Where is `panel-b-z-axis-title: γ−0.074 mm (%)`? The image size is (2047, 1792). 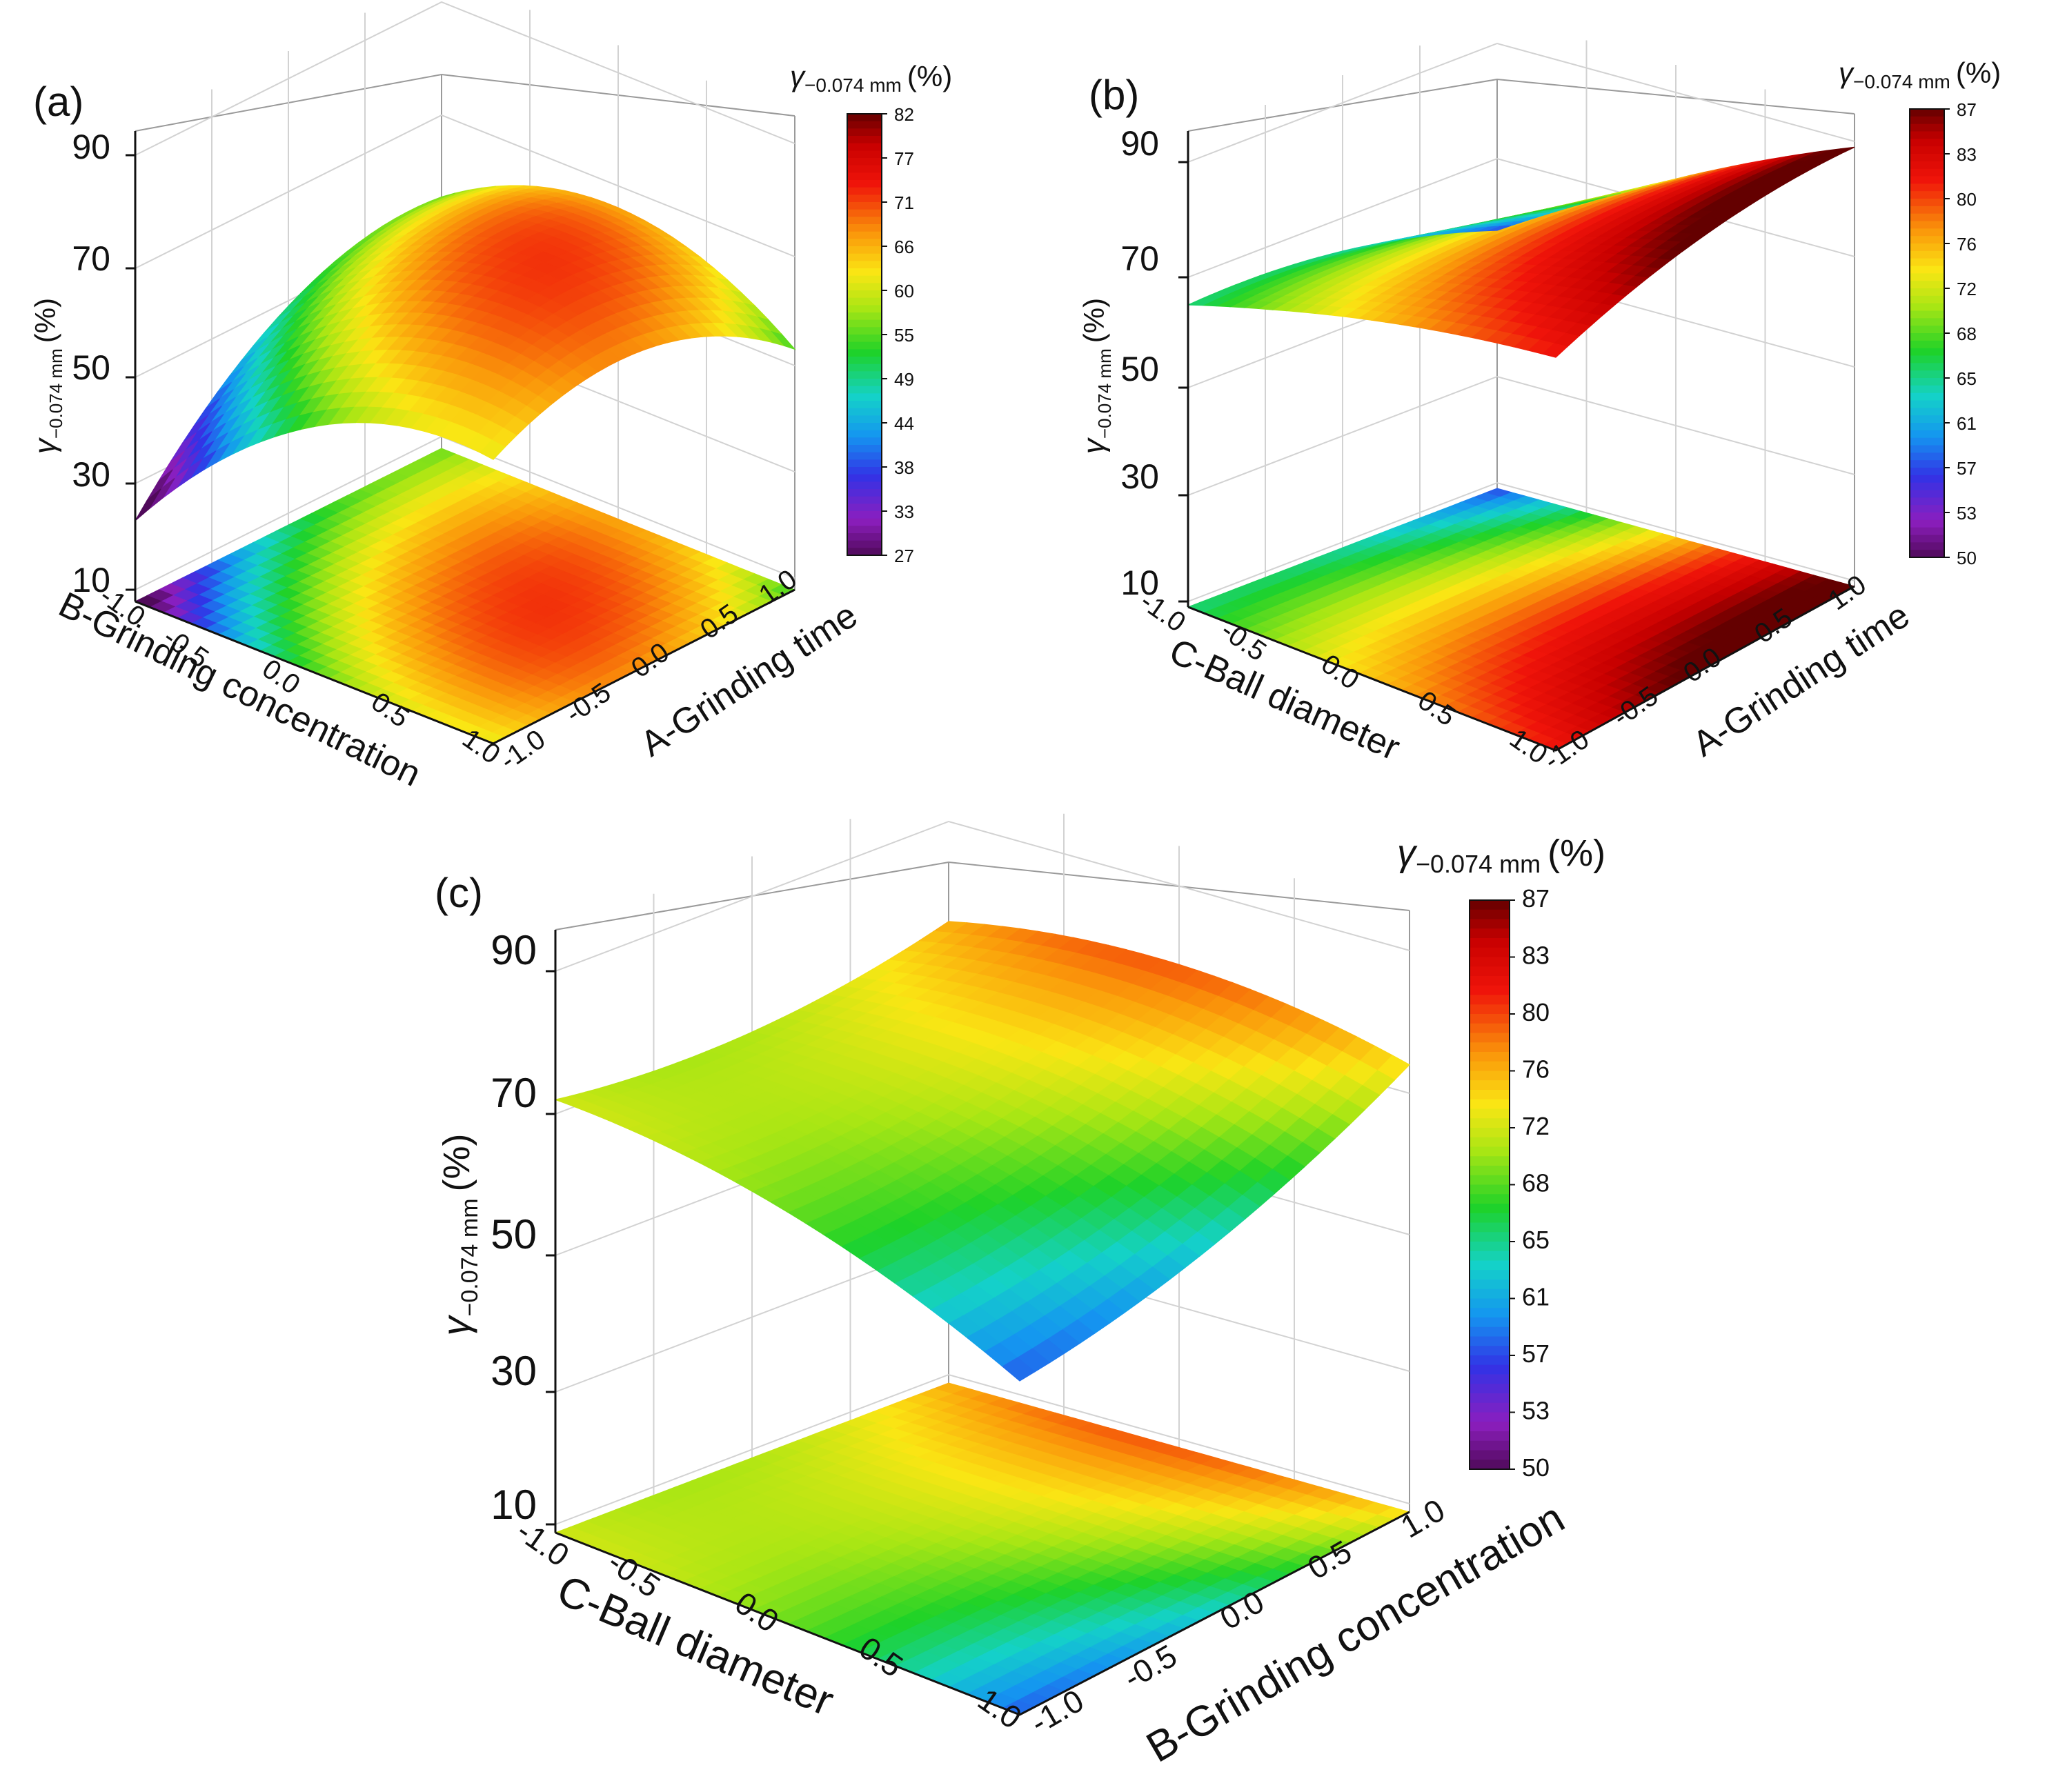 panel-b-z-axis-title: γ−0.074 mm (%) is located at coordinates (1096, 376).